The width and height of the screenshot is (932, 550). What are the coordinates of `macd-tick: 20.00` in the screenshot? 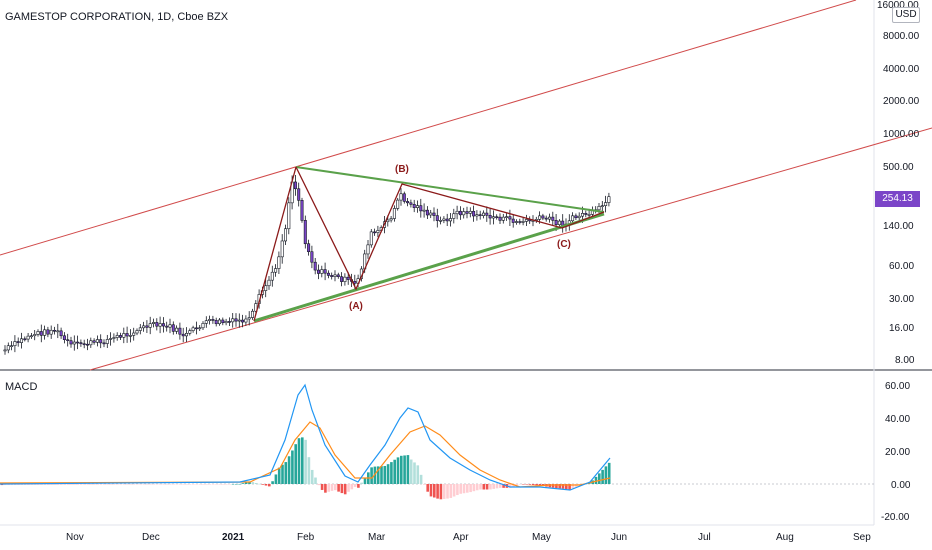 It's located at (897, 452).